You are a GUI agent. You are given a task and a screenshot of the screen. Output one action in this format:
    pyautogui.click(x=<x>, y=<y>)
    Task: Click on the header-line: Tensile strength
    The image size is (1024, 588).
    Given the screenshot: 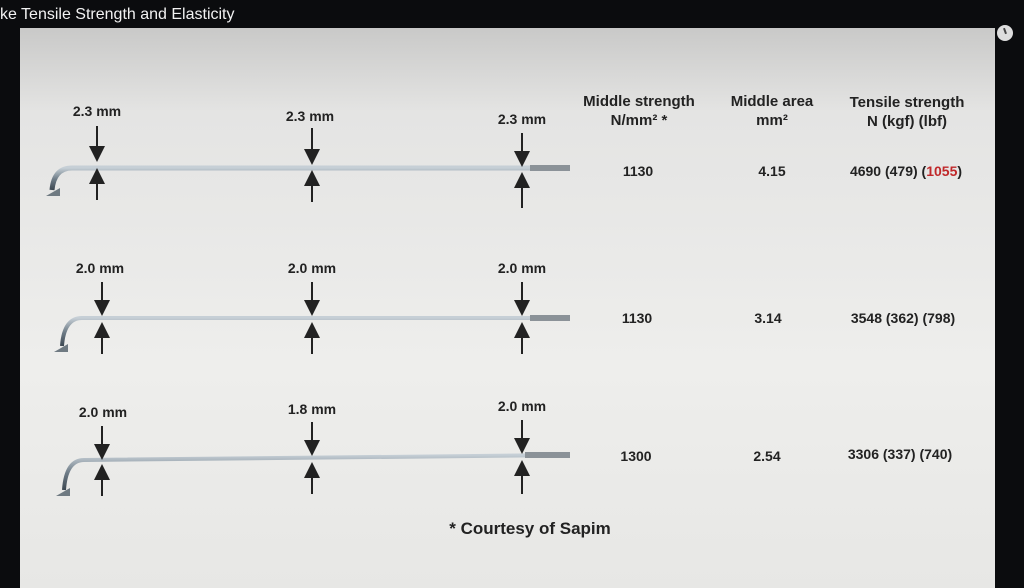 What is the action you would take?
    pyautogui.click(x=907, y=102)
    